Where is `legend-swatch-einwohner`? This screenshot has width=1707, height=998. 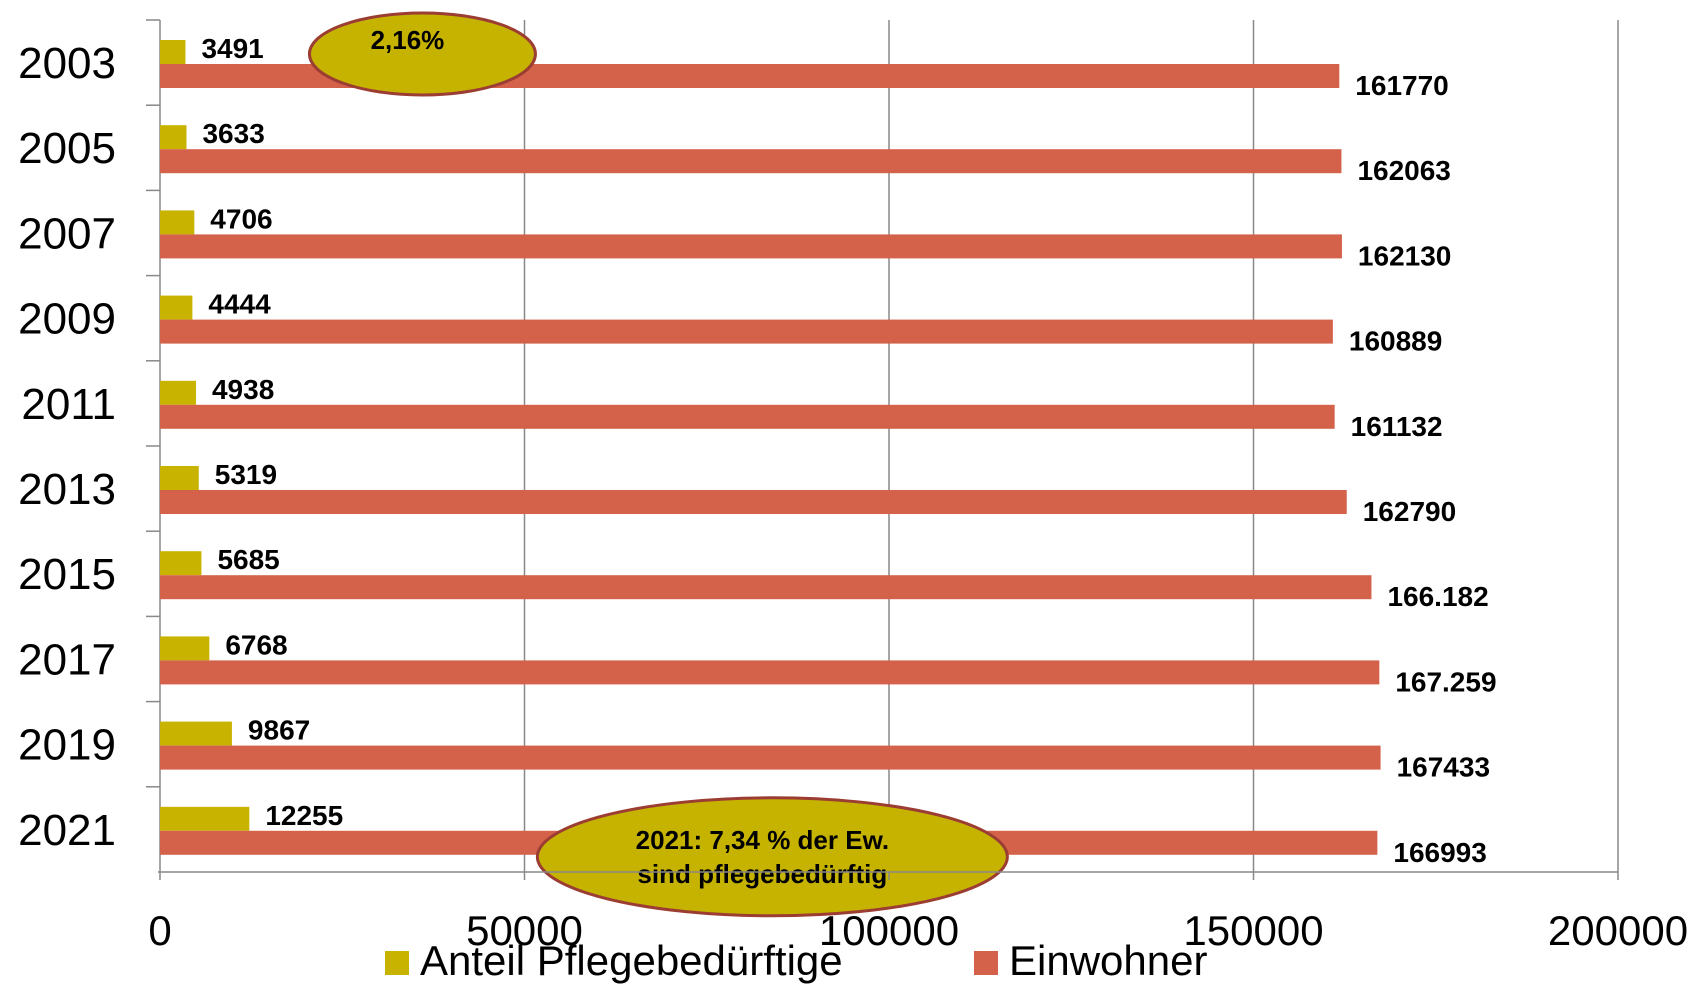
legend-swatch-einwohner is located at coordinates (986, 963).